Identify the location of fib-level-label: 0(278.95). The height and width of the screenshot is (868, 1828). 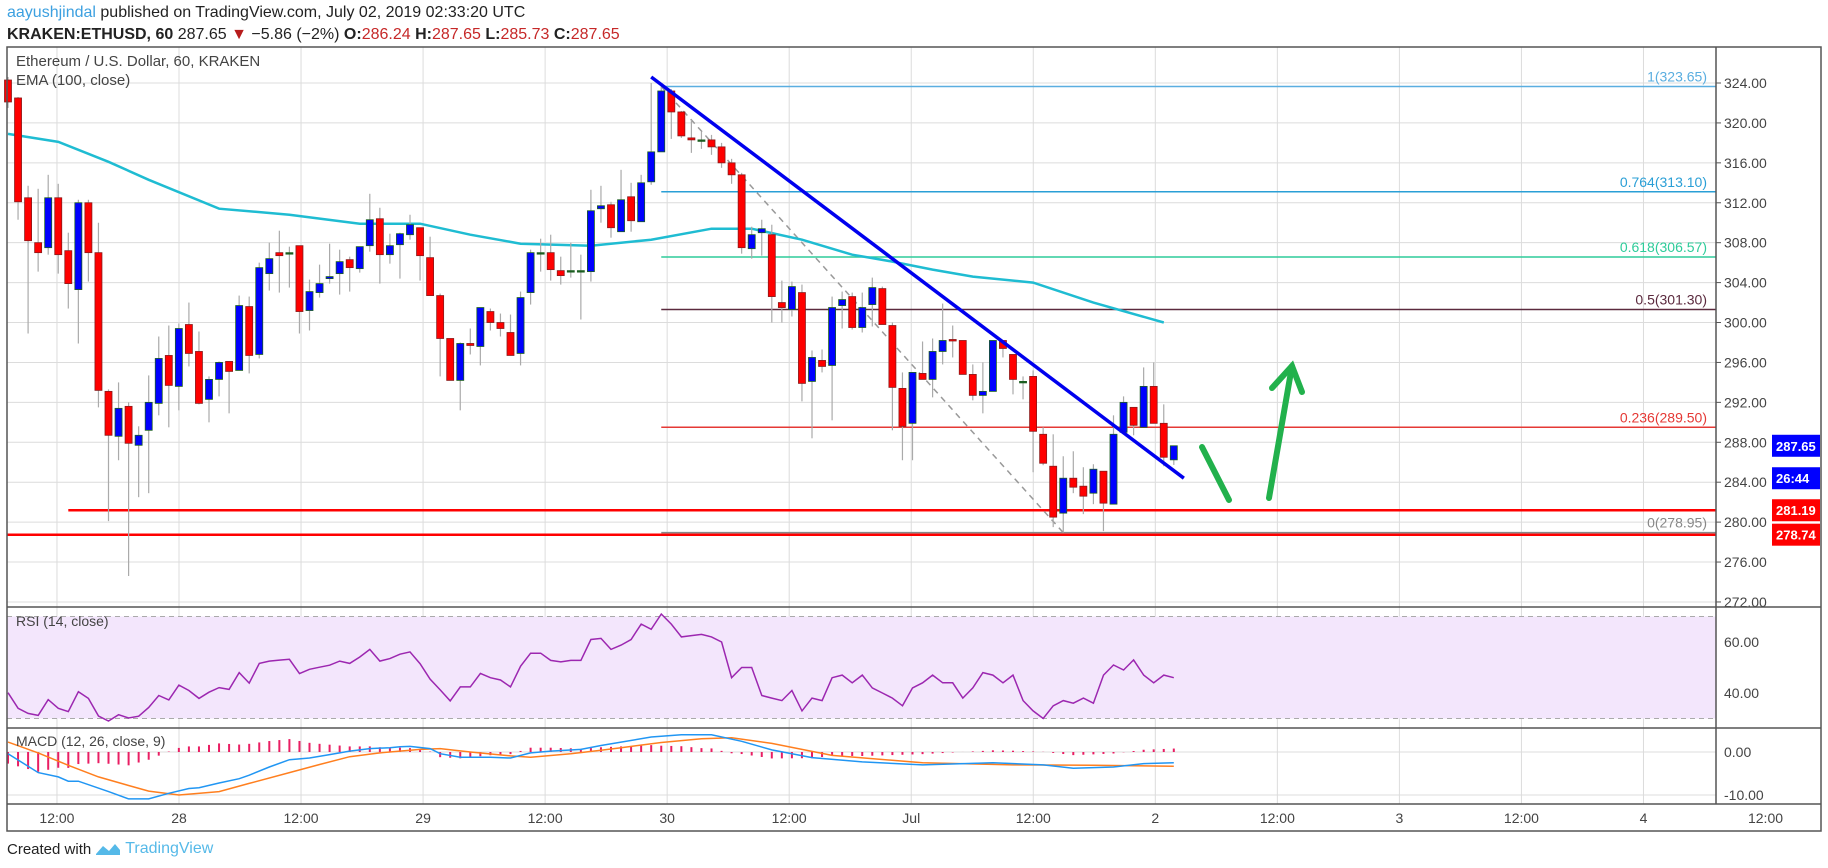
(1677, 523).